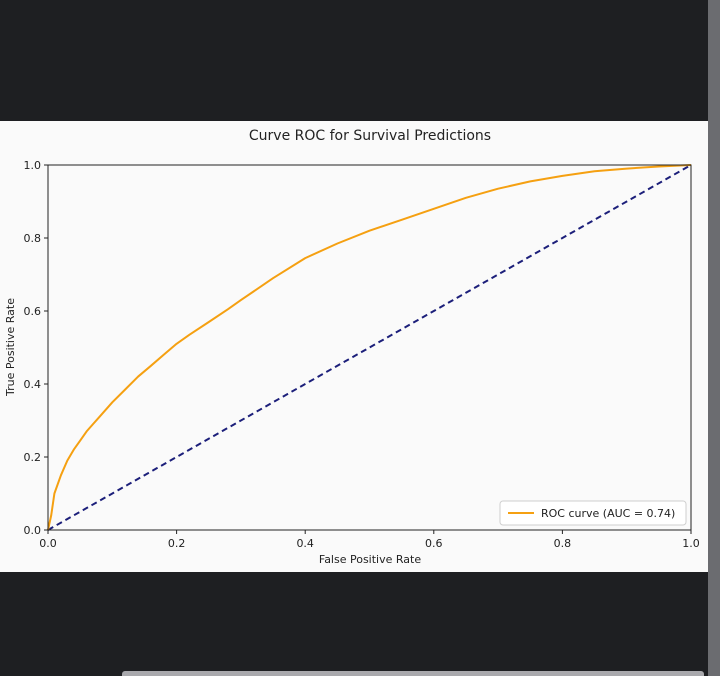 The height and width of the screenshot is (676, 720). Describe the element at coordinates (370, 559) in the screenshot. I see `x-axis-label: False Positive Rate` at that location.